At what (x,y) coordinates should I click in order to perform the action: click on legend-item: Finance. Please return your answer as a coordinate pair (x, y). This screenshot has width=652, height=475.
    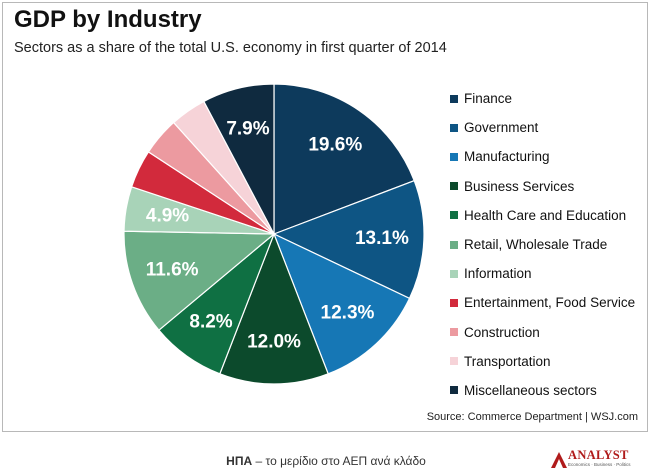
    Looking at the image, I should click on (542, 98).